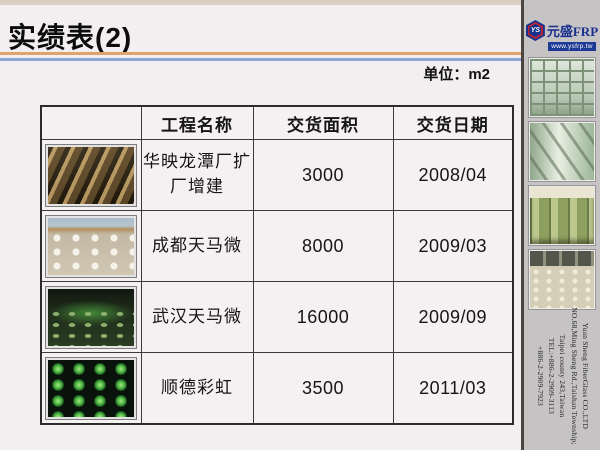  Describe the element at coordinates (197, 122) in the screenshot. I see `column-header-project-name: 工程名称` at that location.